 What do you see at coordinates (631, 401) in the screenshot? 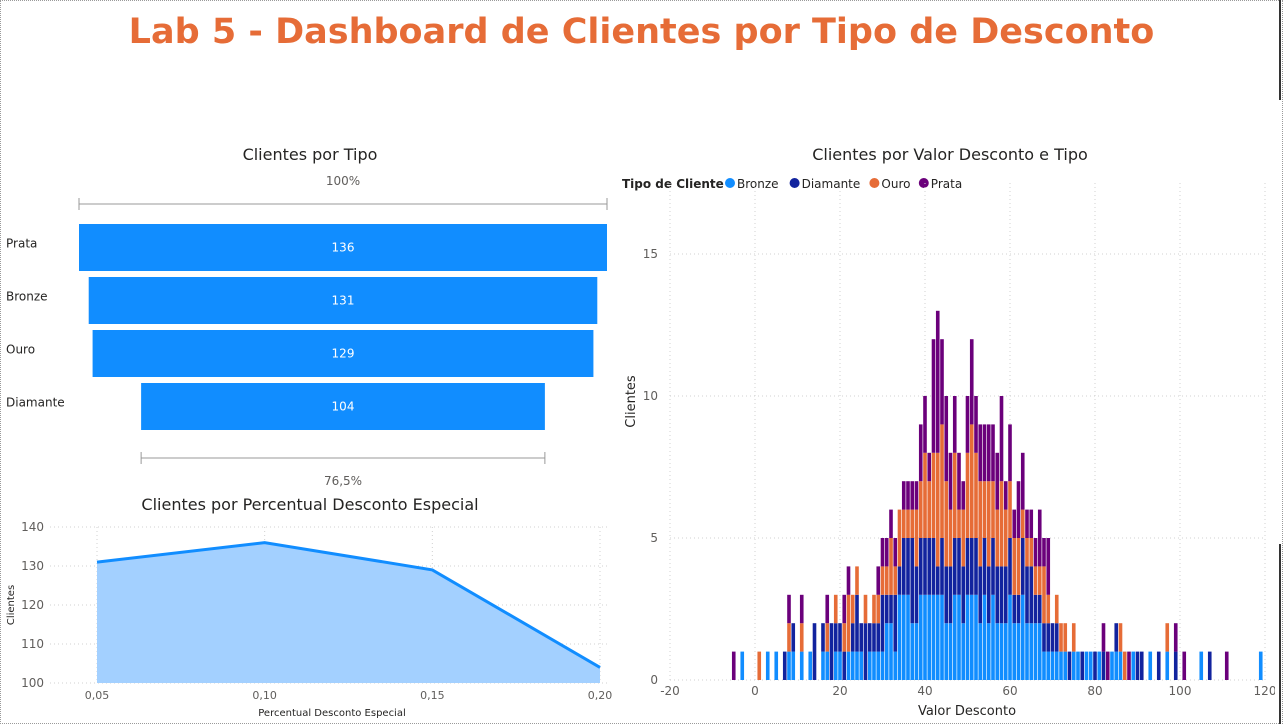
I see `stack-y-axis-title: Clientes` at bounding box center [631, 401].